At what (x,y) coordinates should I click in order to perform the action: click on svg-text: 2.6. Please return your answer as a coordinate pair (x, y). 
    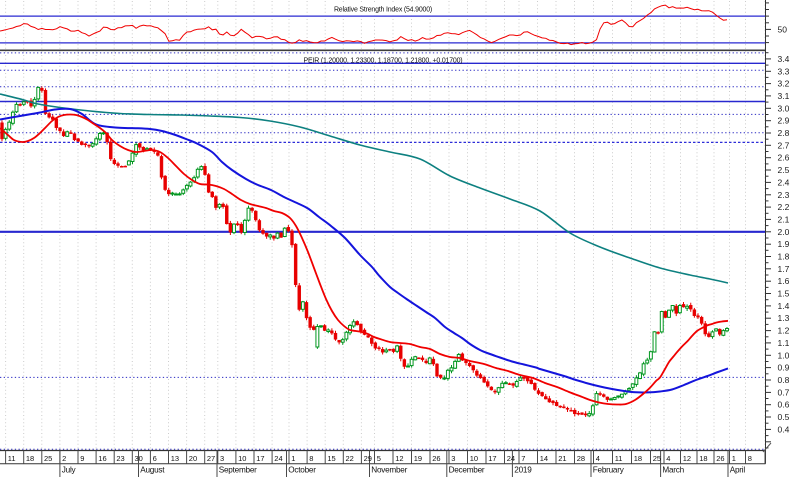
    Looking at the image, I should click on (784, 158).